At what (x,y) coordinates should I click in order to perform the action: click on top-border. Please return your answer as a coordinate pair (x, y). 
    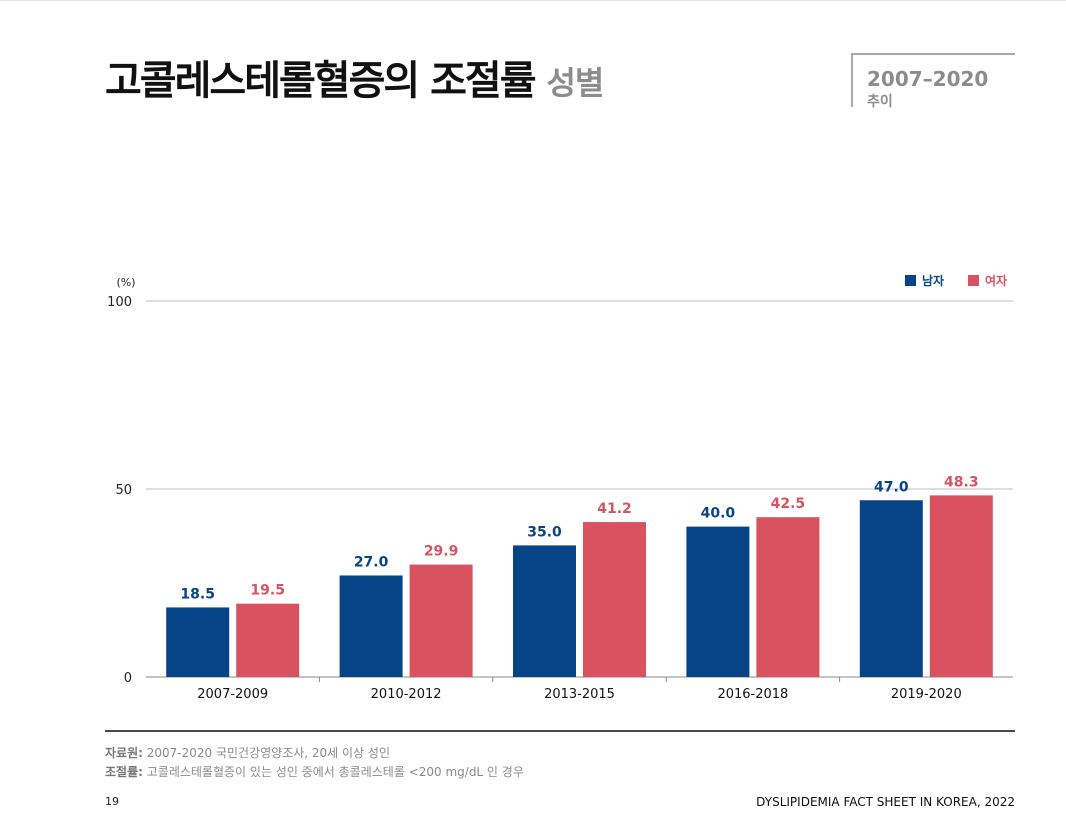
    Looking at the image, I should click on (533, 0).